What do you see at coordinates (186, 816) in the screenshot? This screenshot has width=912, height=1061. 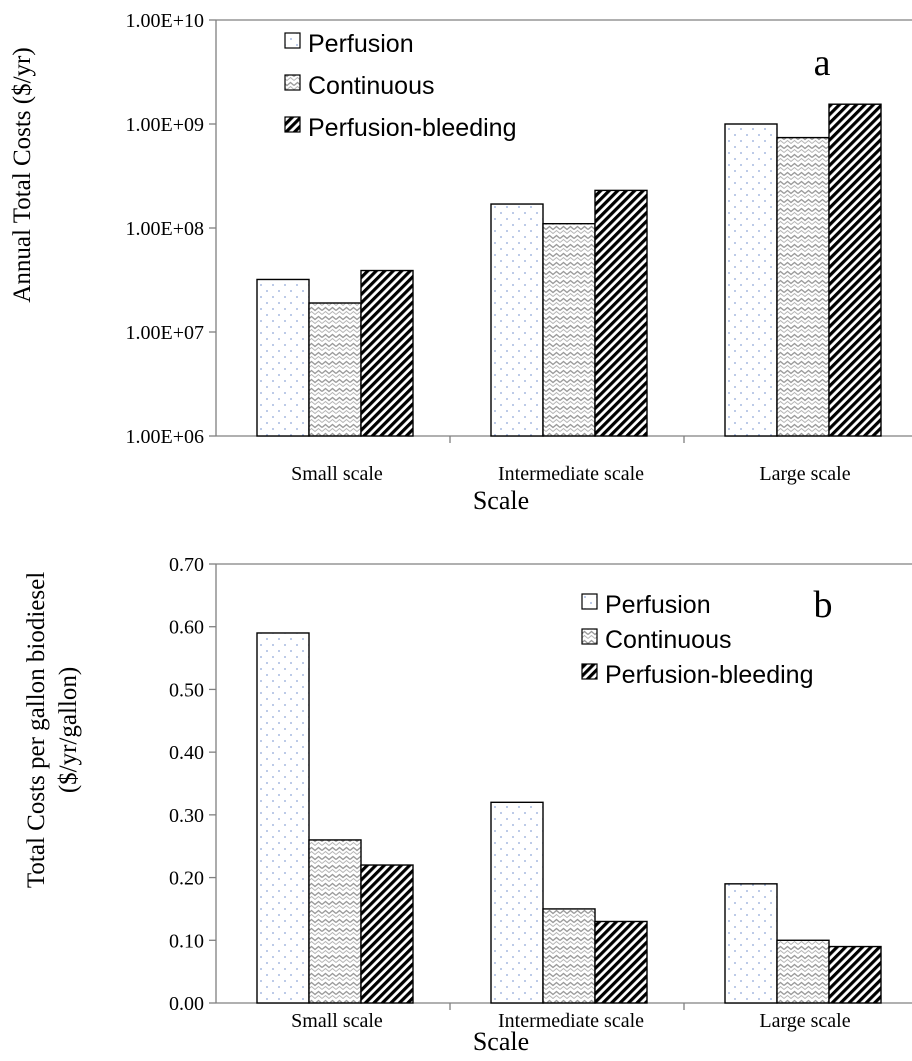 I see `y-tick-label: 0.30` at bounding box center [186, 816].